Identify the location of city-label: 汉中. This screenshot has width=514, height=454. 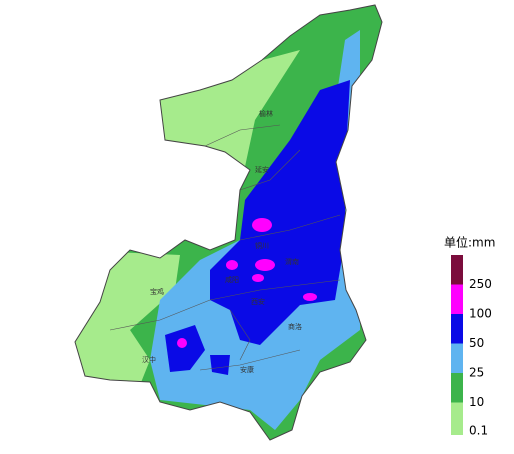
(149, 359).